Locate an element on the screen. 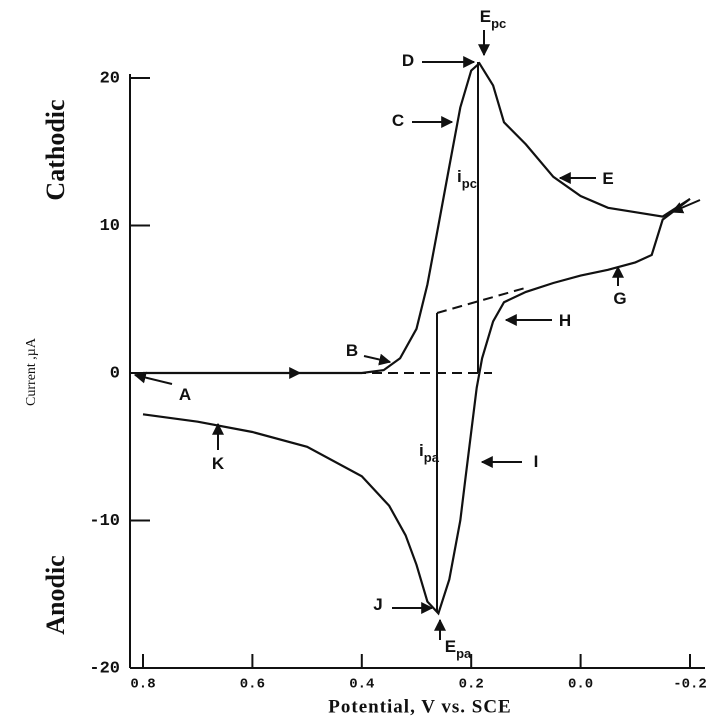 This screenshot has height=723, width=707. annotation-text: H is located at coordinates (565, 320).